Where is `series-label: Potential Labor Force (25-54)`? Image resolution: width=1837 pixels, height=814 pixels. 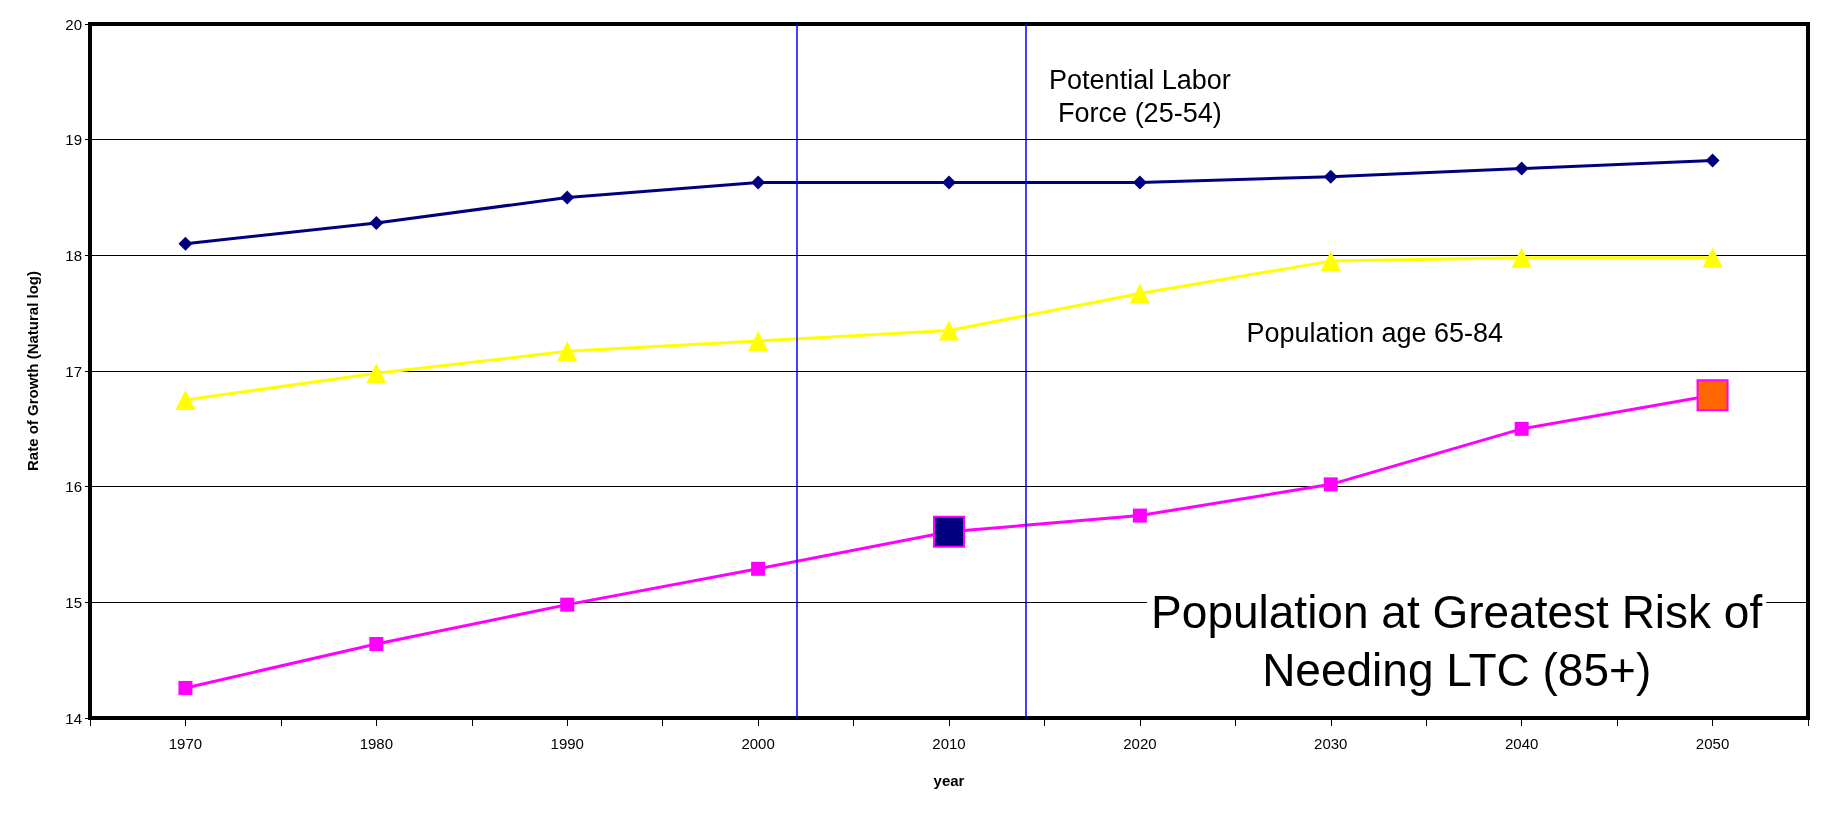 series-label: Potential Labor Force (25-54) is located at coordinates (1140, 96).